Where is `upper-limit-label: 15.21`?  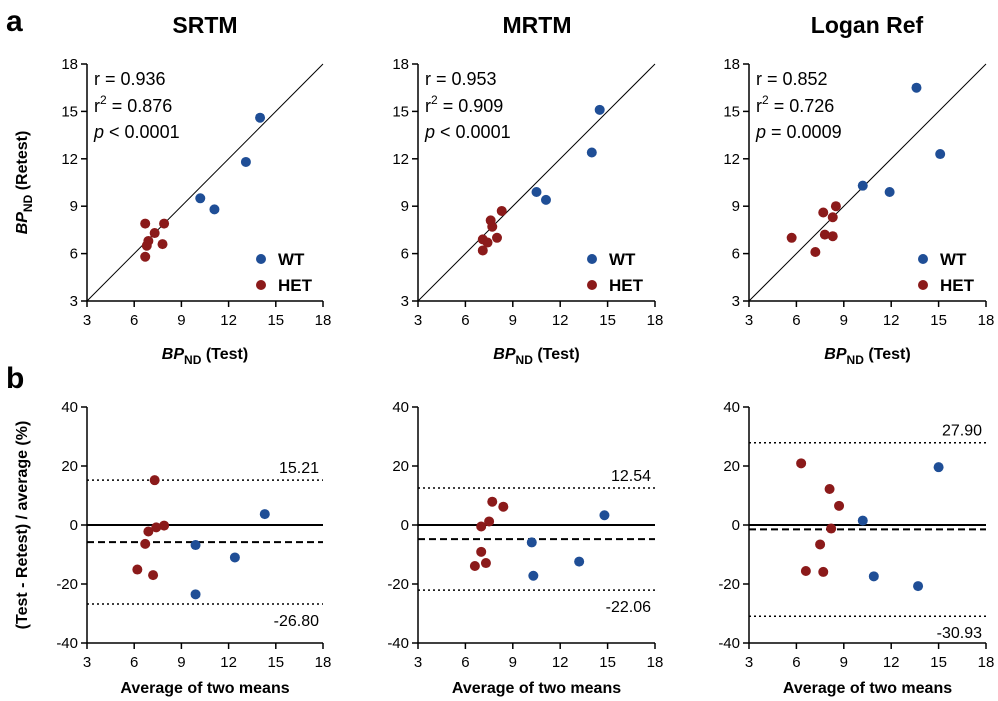
upper-limit-label: 15.21 is located at coordinates (299, 468).